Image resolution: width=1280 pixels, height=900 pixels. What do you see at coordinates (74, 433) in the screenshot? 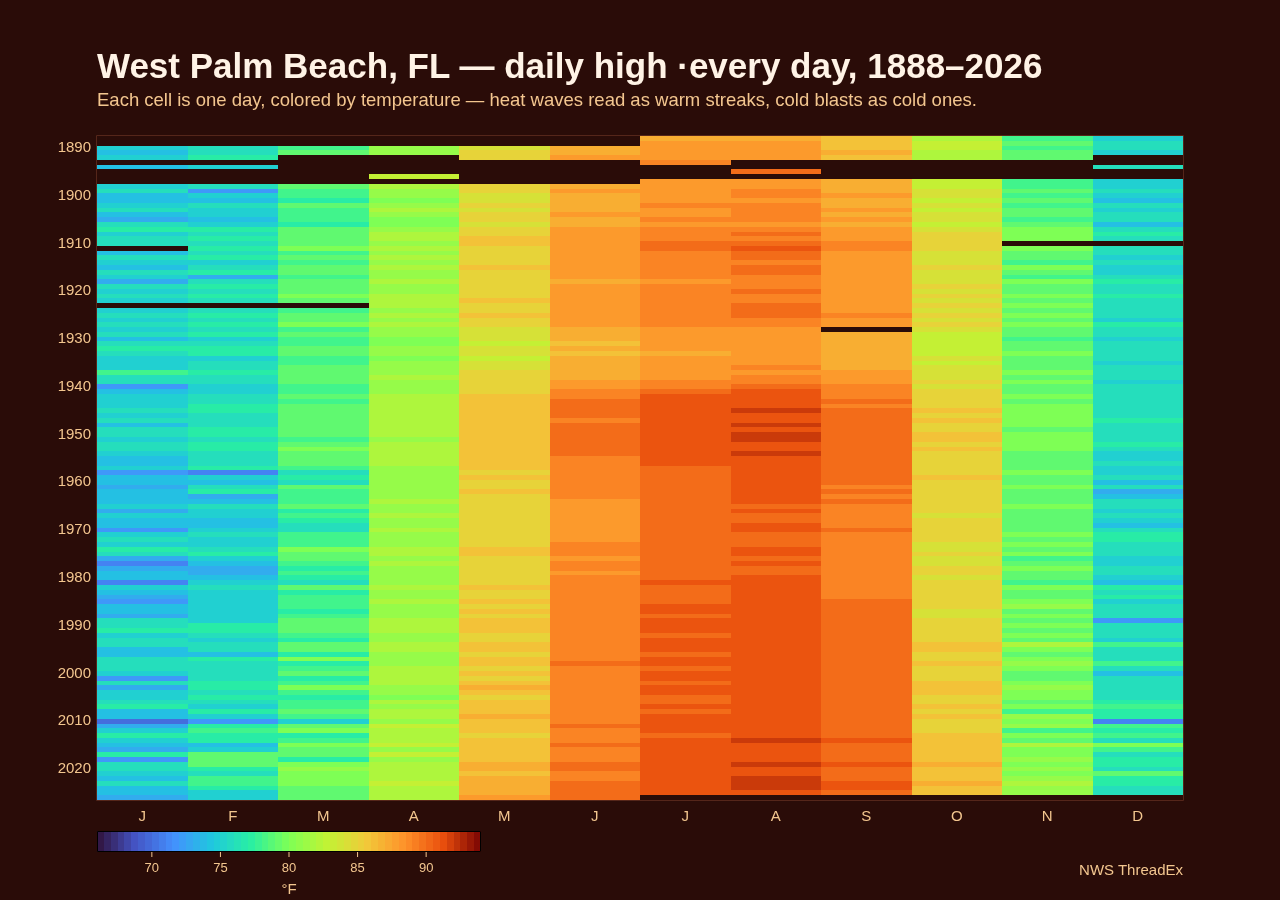
I see `y-tick-label: 1950` at bounding box center [74, 433].